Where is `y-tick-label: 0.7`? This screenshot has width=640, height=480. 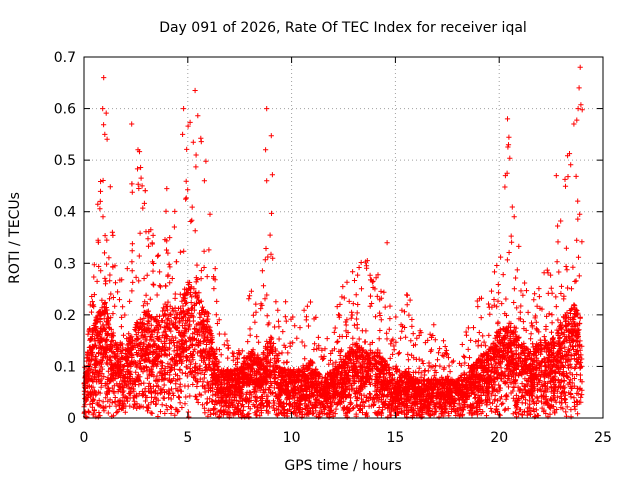 y-tick-label: 0.7 is located at coordinates (65, 58).